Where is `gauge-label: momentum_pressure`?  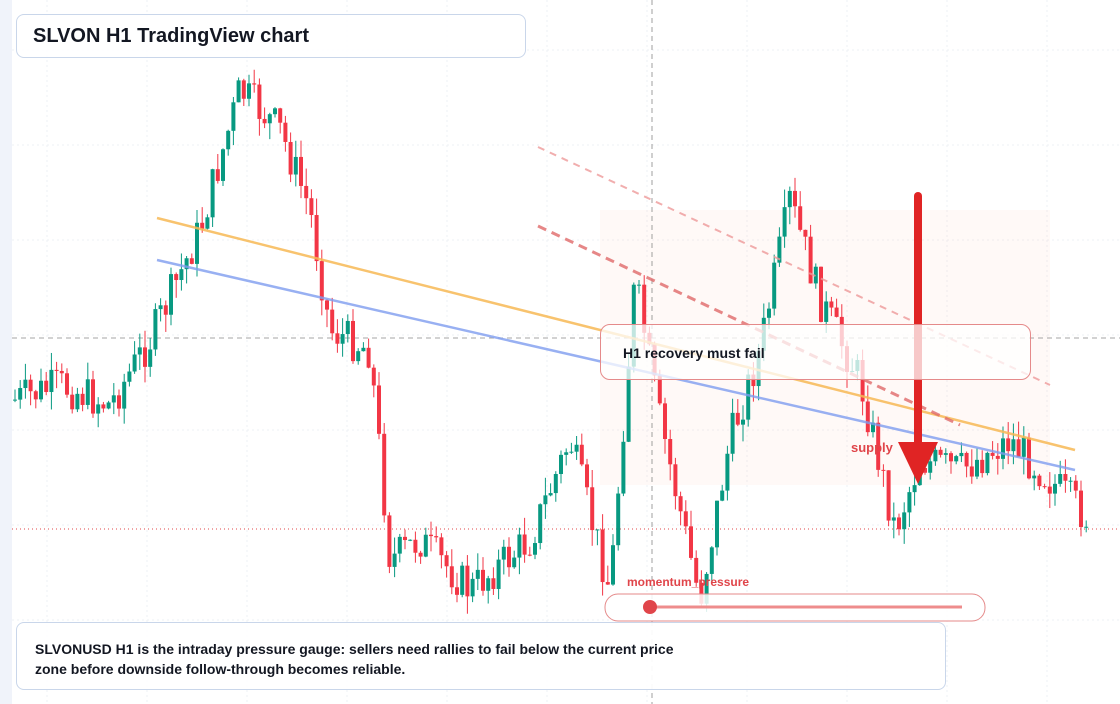
gauge-label: momentum_pressure is located at coordinates (688, 582).